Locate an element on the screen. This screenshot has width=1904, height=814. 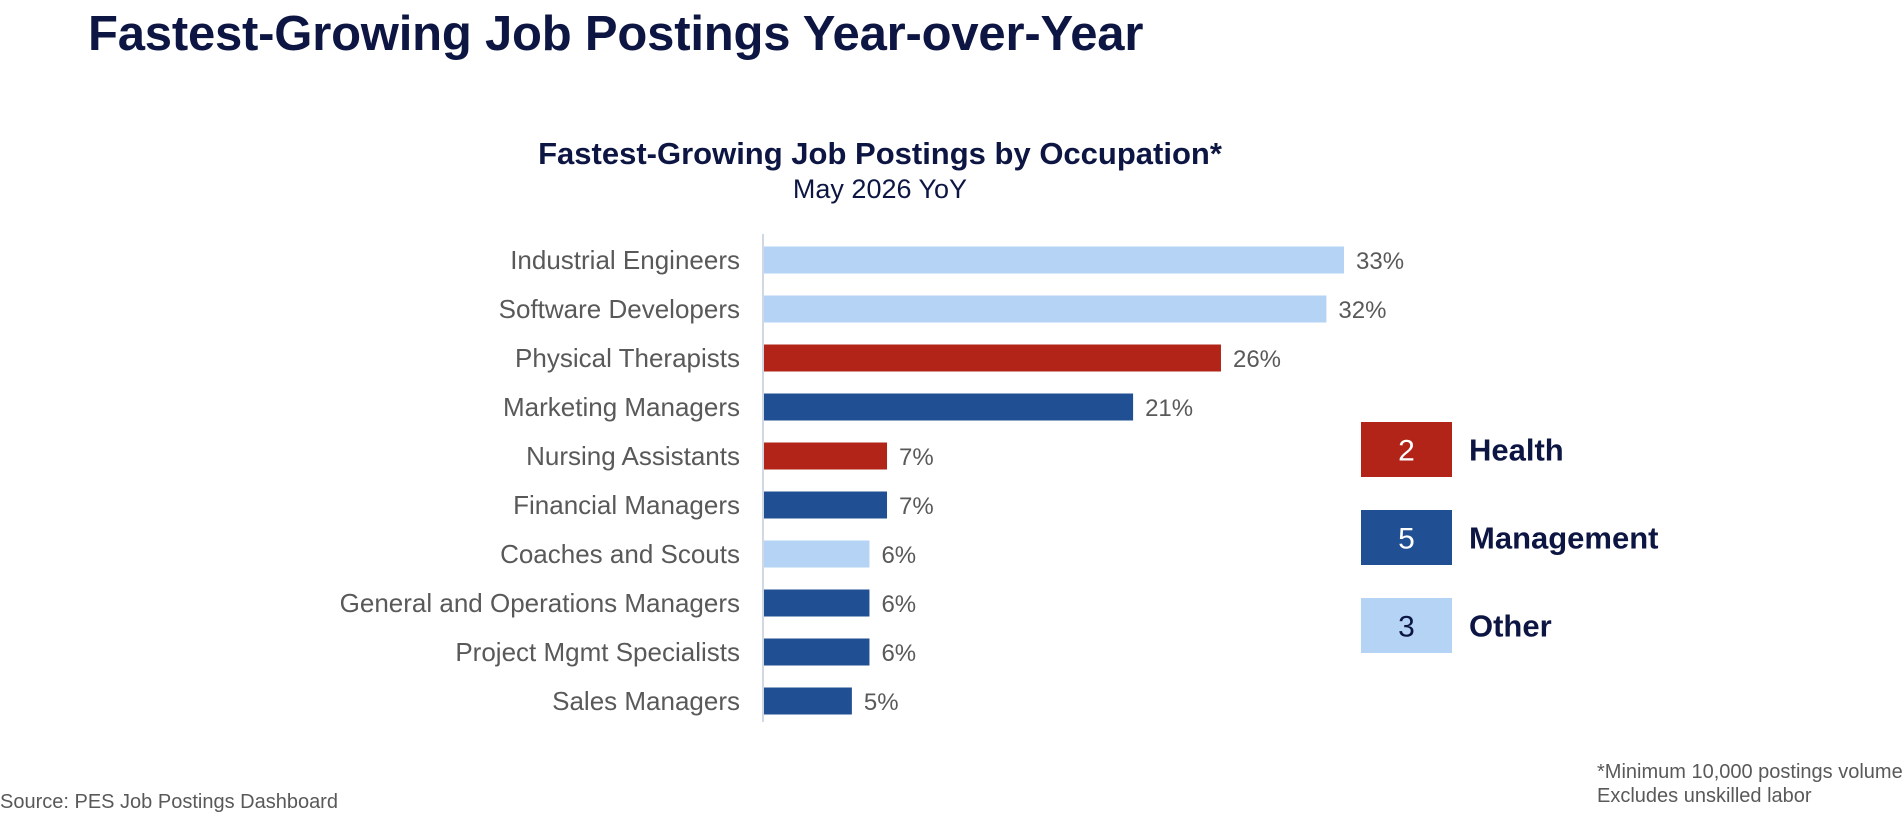
footnote-line-2: Excludes unskilled labor is located at coordinates (1704, 796).